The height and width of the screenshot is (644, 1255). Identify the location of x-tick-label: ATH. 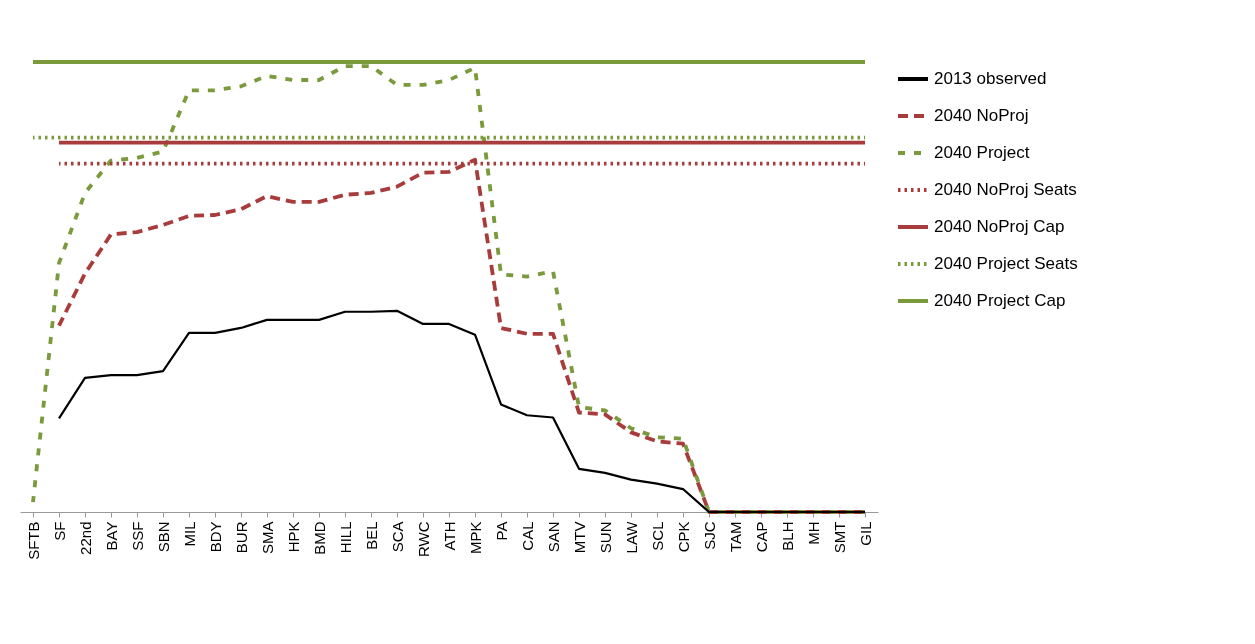
(449, 536).